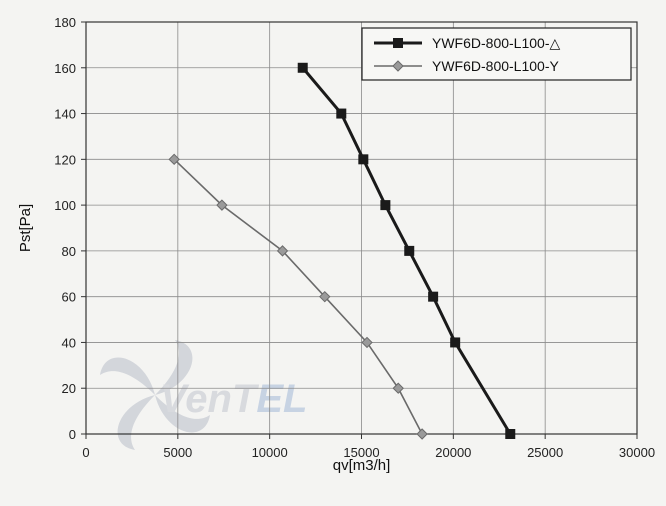 This screenshot has height=506, width=666. What do you see at coordinates (72, 434) in the screenshot?
I see `y-tick-label: 0` at bounding box center [72, 434].